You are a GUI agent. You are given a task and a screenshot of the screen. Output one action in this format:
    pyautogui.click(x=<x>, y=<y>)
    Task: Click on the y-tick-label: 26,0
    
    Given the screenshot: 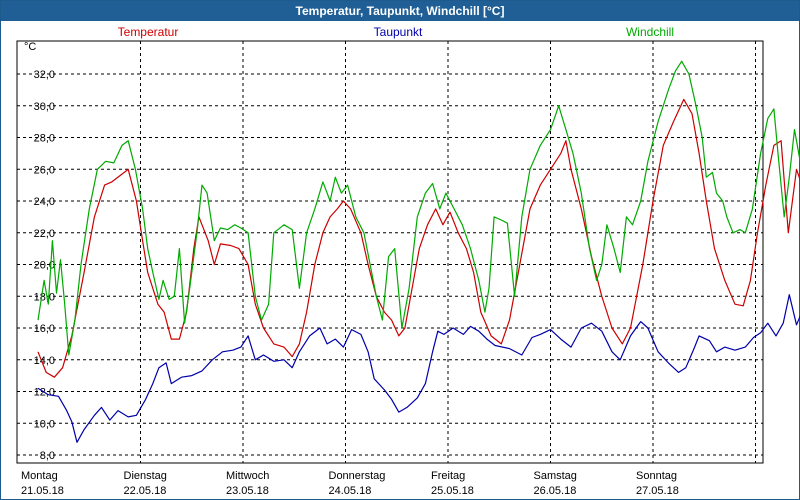 What is the action you would take?
    pyautogui.click(x=44, y=170)
    